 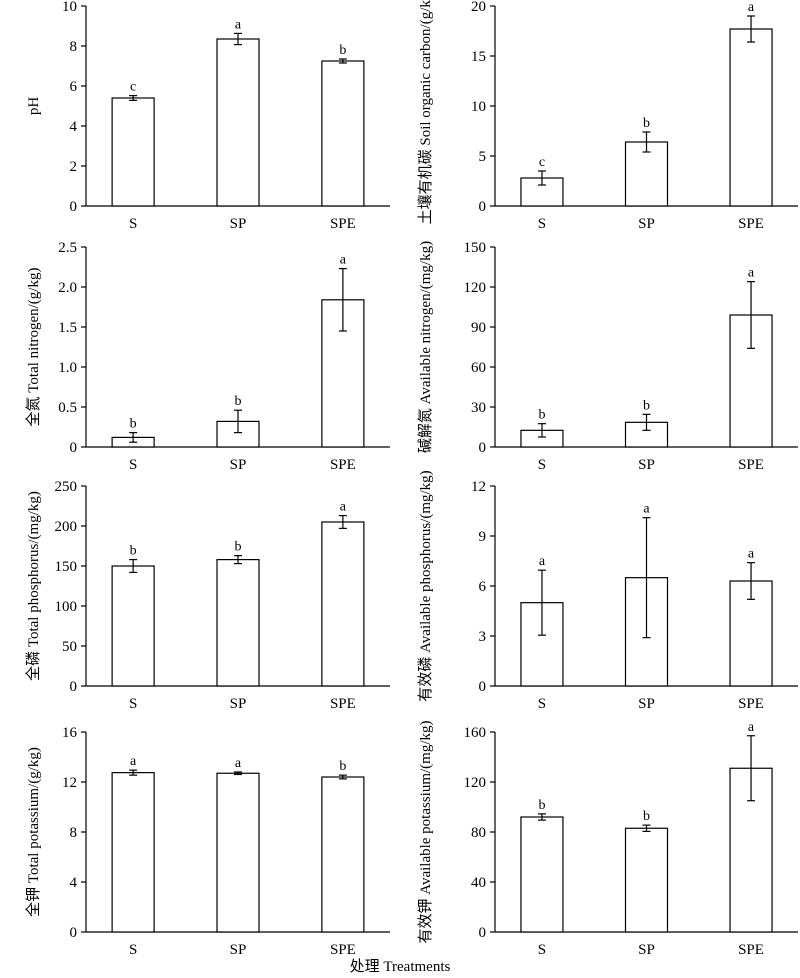 I want to click on y-axis-title: 有效磷 Available phosphorus/(mg/kg), so click(x=425, y=585).